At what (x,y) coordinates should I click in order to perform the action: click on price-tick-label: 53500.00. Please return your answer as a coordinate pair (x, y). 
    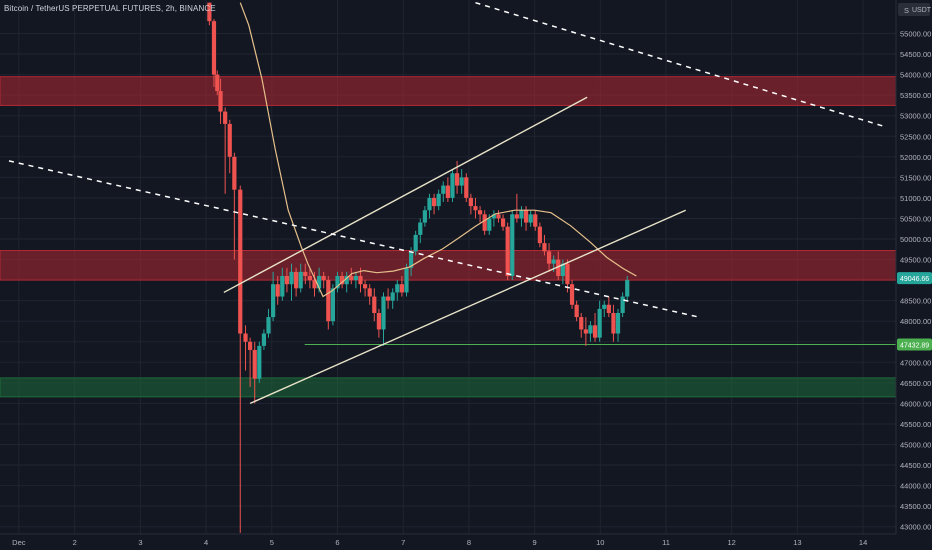
    Looking at the image, I should click on (915, 95).